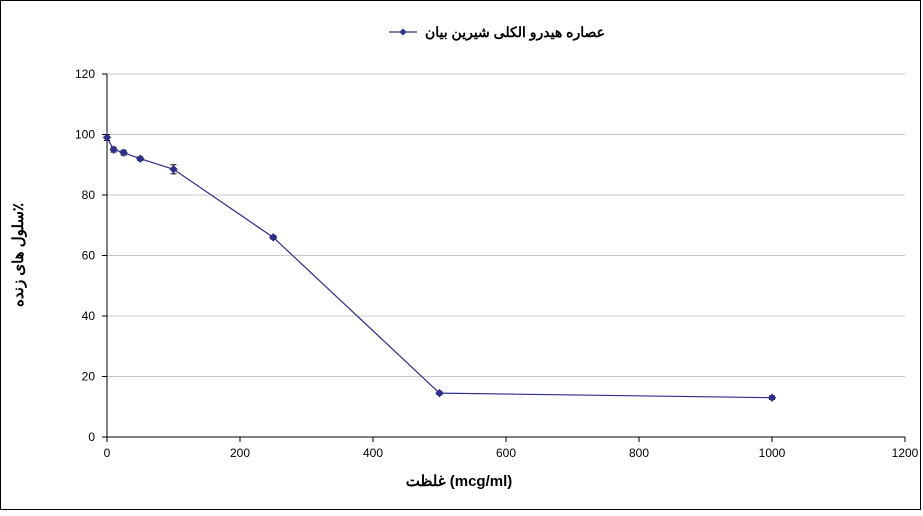 This screenshot has height=516, width=923. What do you see at coordinates (240, 453) in the screenshot?
I see `x-tick-label: 200` at bounding box center [240, 453].